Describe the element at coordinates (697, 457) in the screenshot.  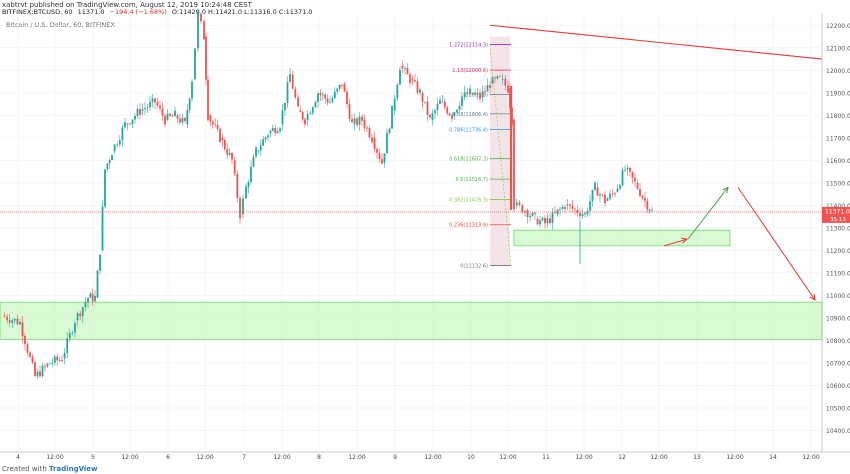
I see `x-tick-label: 13` at that location.